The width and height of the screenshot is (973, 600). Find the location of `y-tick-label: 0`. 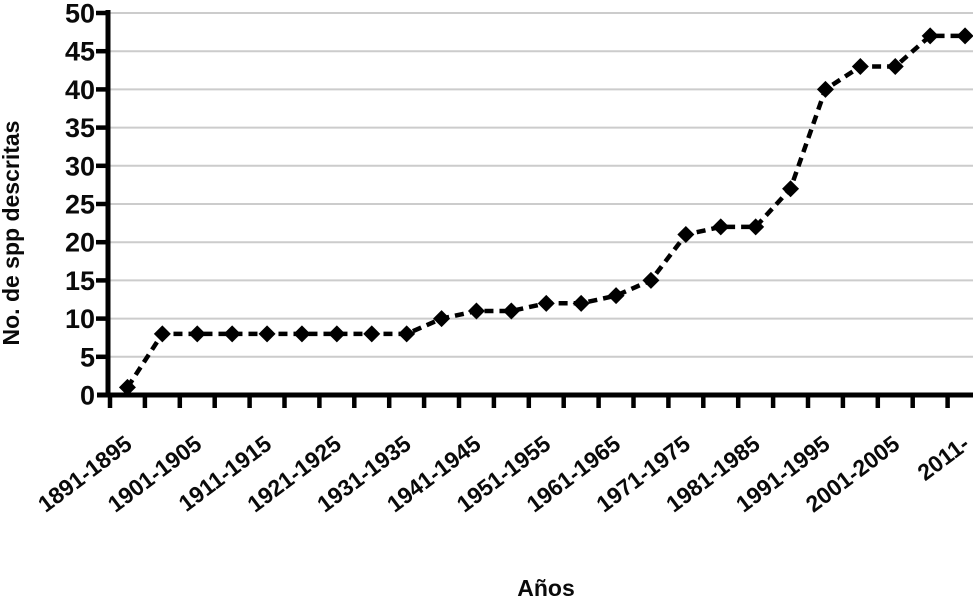

y-tick-label: 0 is located at coordinates (87, 396).